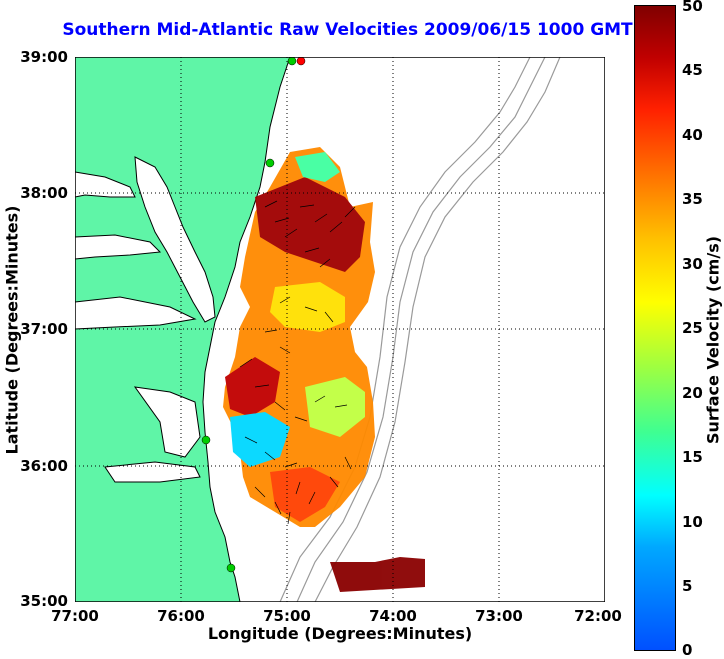  I want to click on x-tick-label: 73:00, so click(499, 616).